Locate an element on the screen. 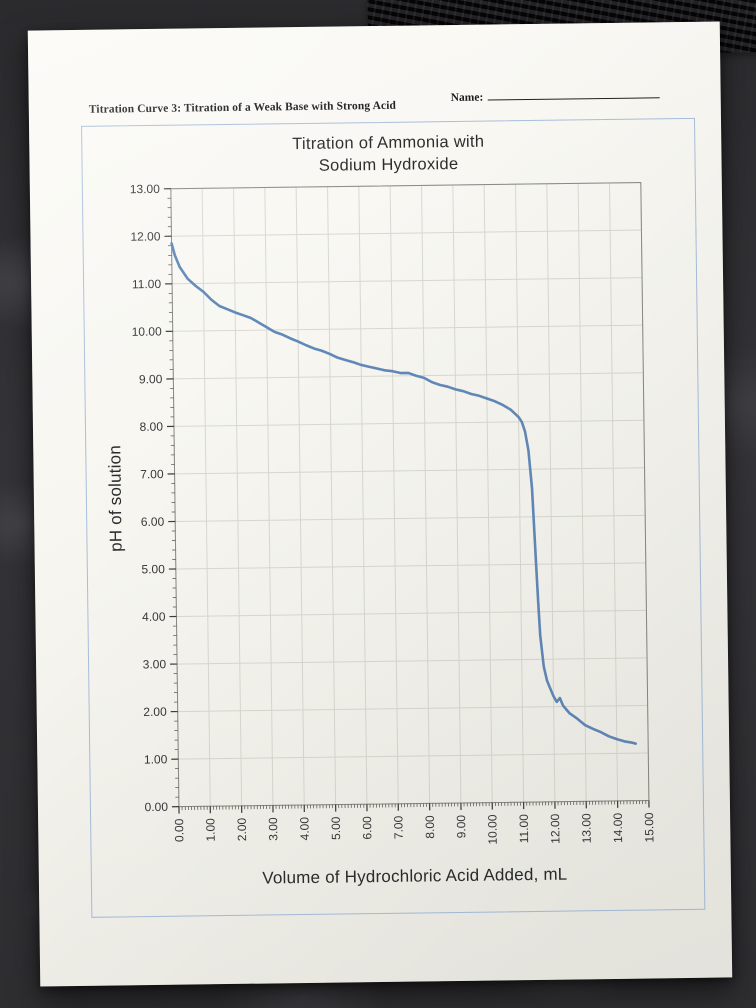  name-label: Name: is located at coordinates (467, 98).